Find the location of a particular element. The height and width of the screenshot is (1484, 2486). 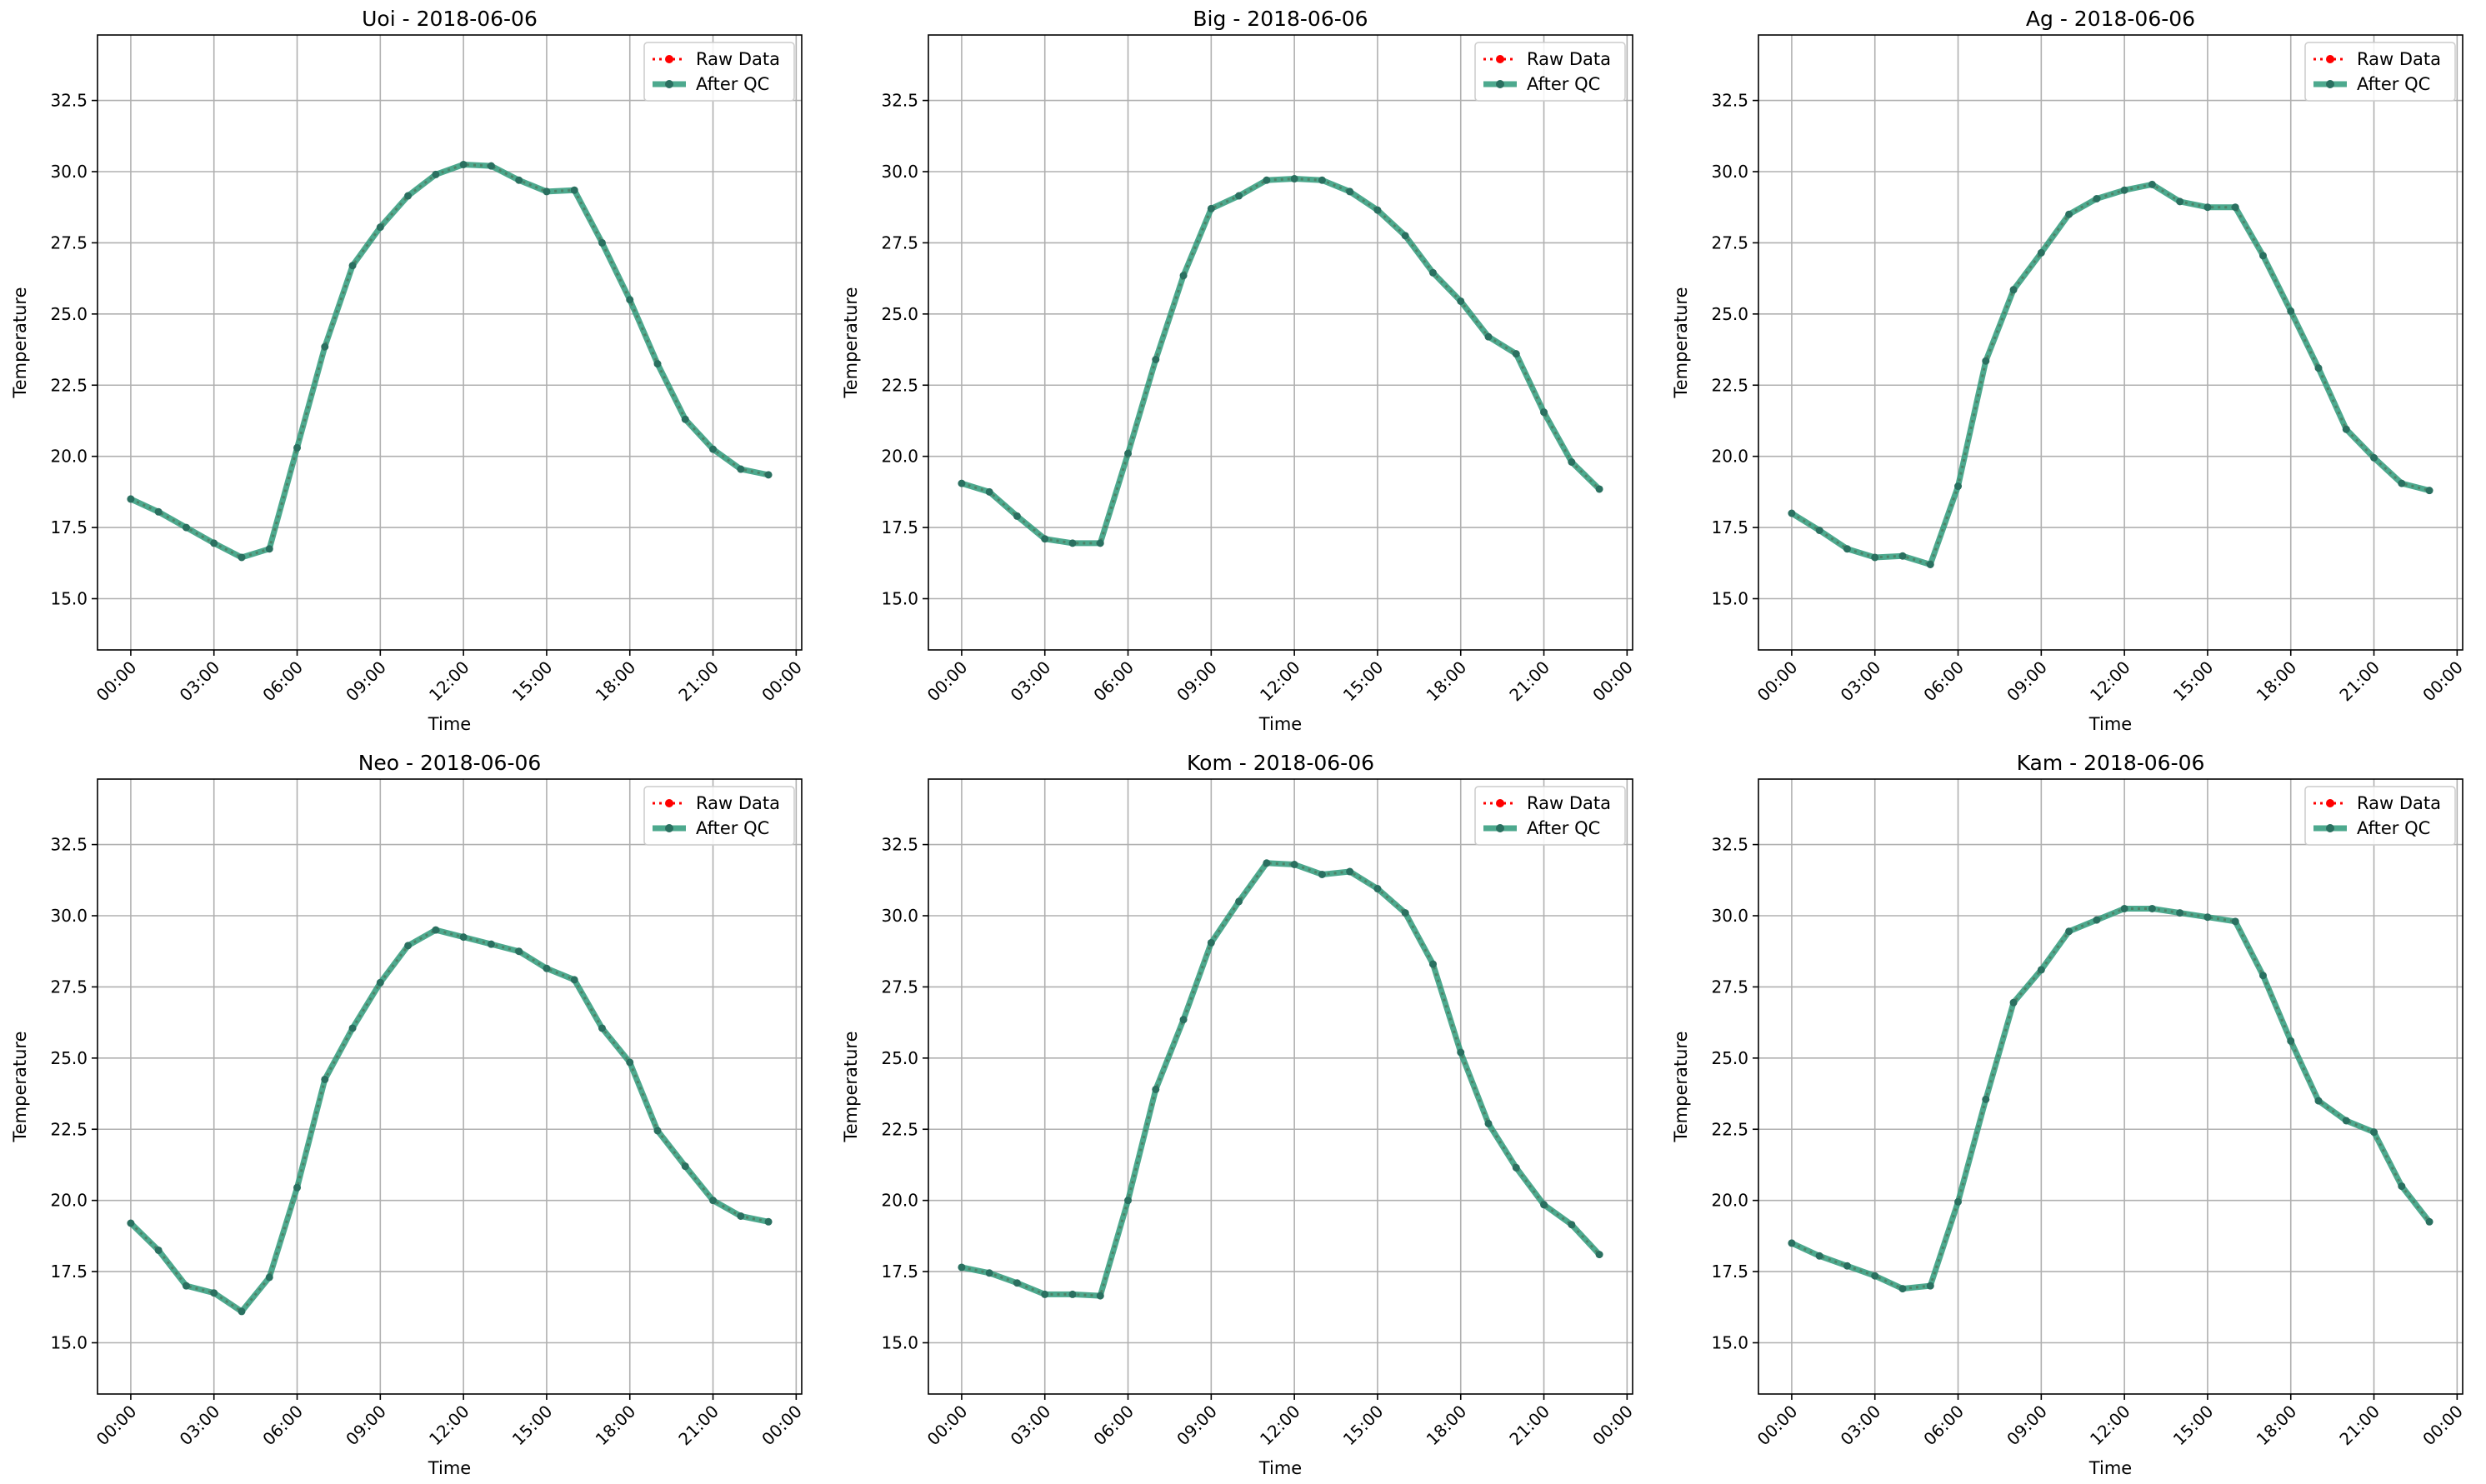

y-tick-label: 17.5 is located at coordinates (900, 1272).